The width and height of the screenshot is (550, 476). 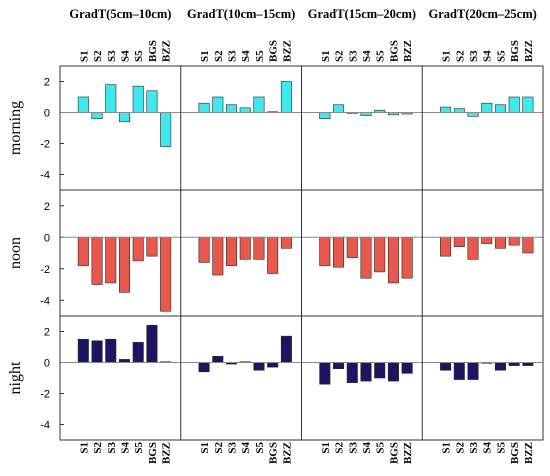 What do you see at coordinates (241, 14) in the screenshot?
I see `column-title: GradT(10cm–15cm)` at bounding box center [241, 14].